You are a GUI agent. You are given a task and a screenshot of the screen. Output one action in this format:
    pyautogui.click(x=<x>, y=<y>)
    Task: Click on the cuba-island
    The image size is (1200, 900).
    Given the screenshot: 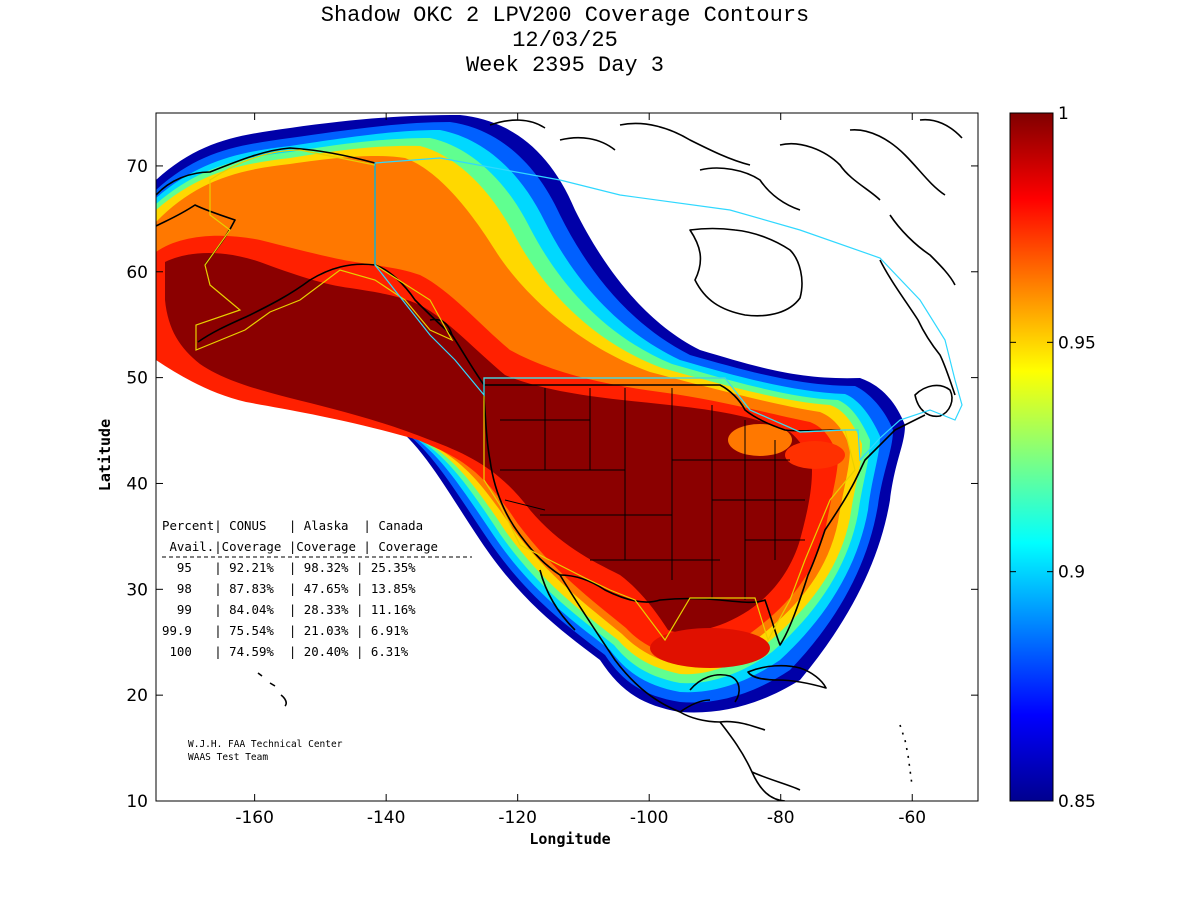 What is the action you would take?
    pyautogui.click(x=787, y=676)
    